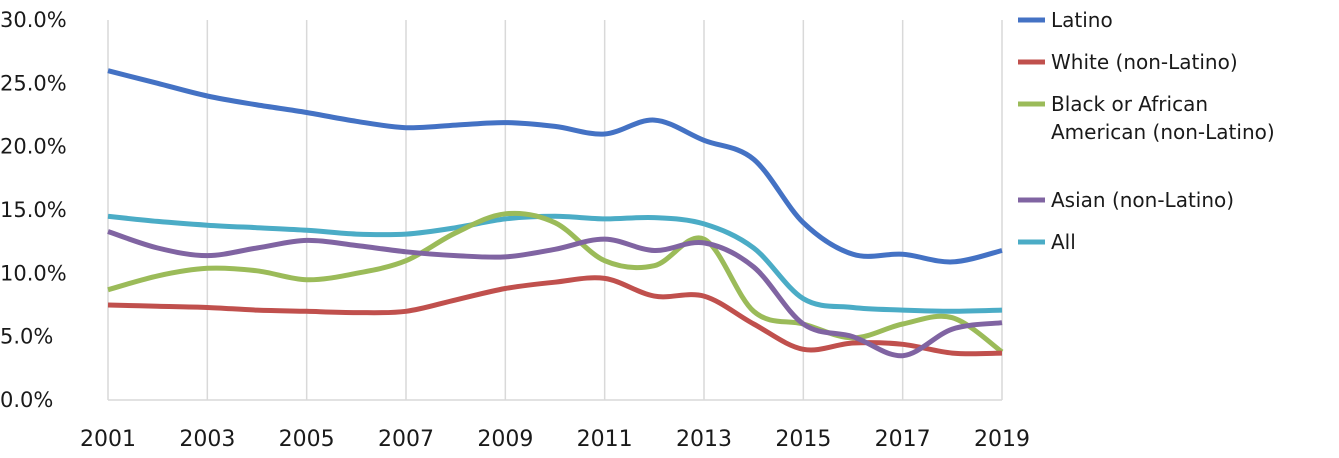  I want to click on legend-label: White (non-Latino), so click(1144, 62).